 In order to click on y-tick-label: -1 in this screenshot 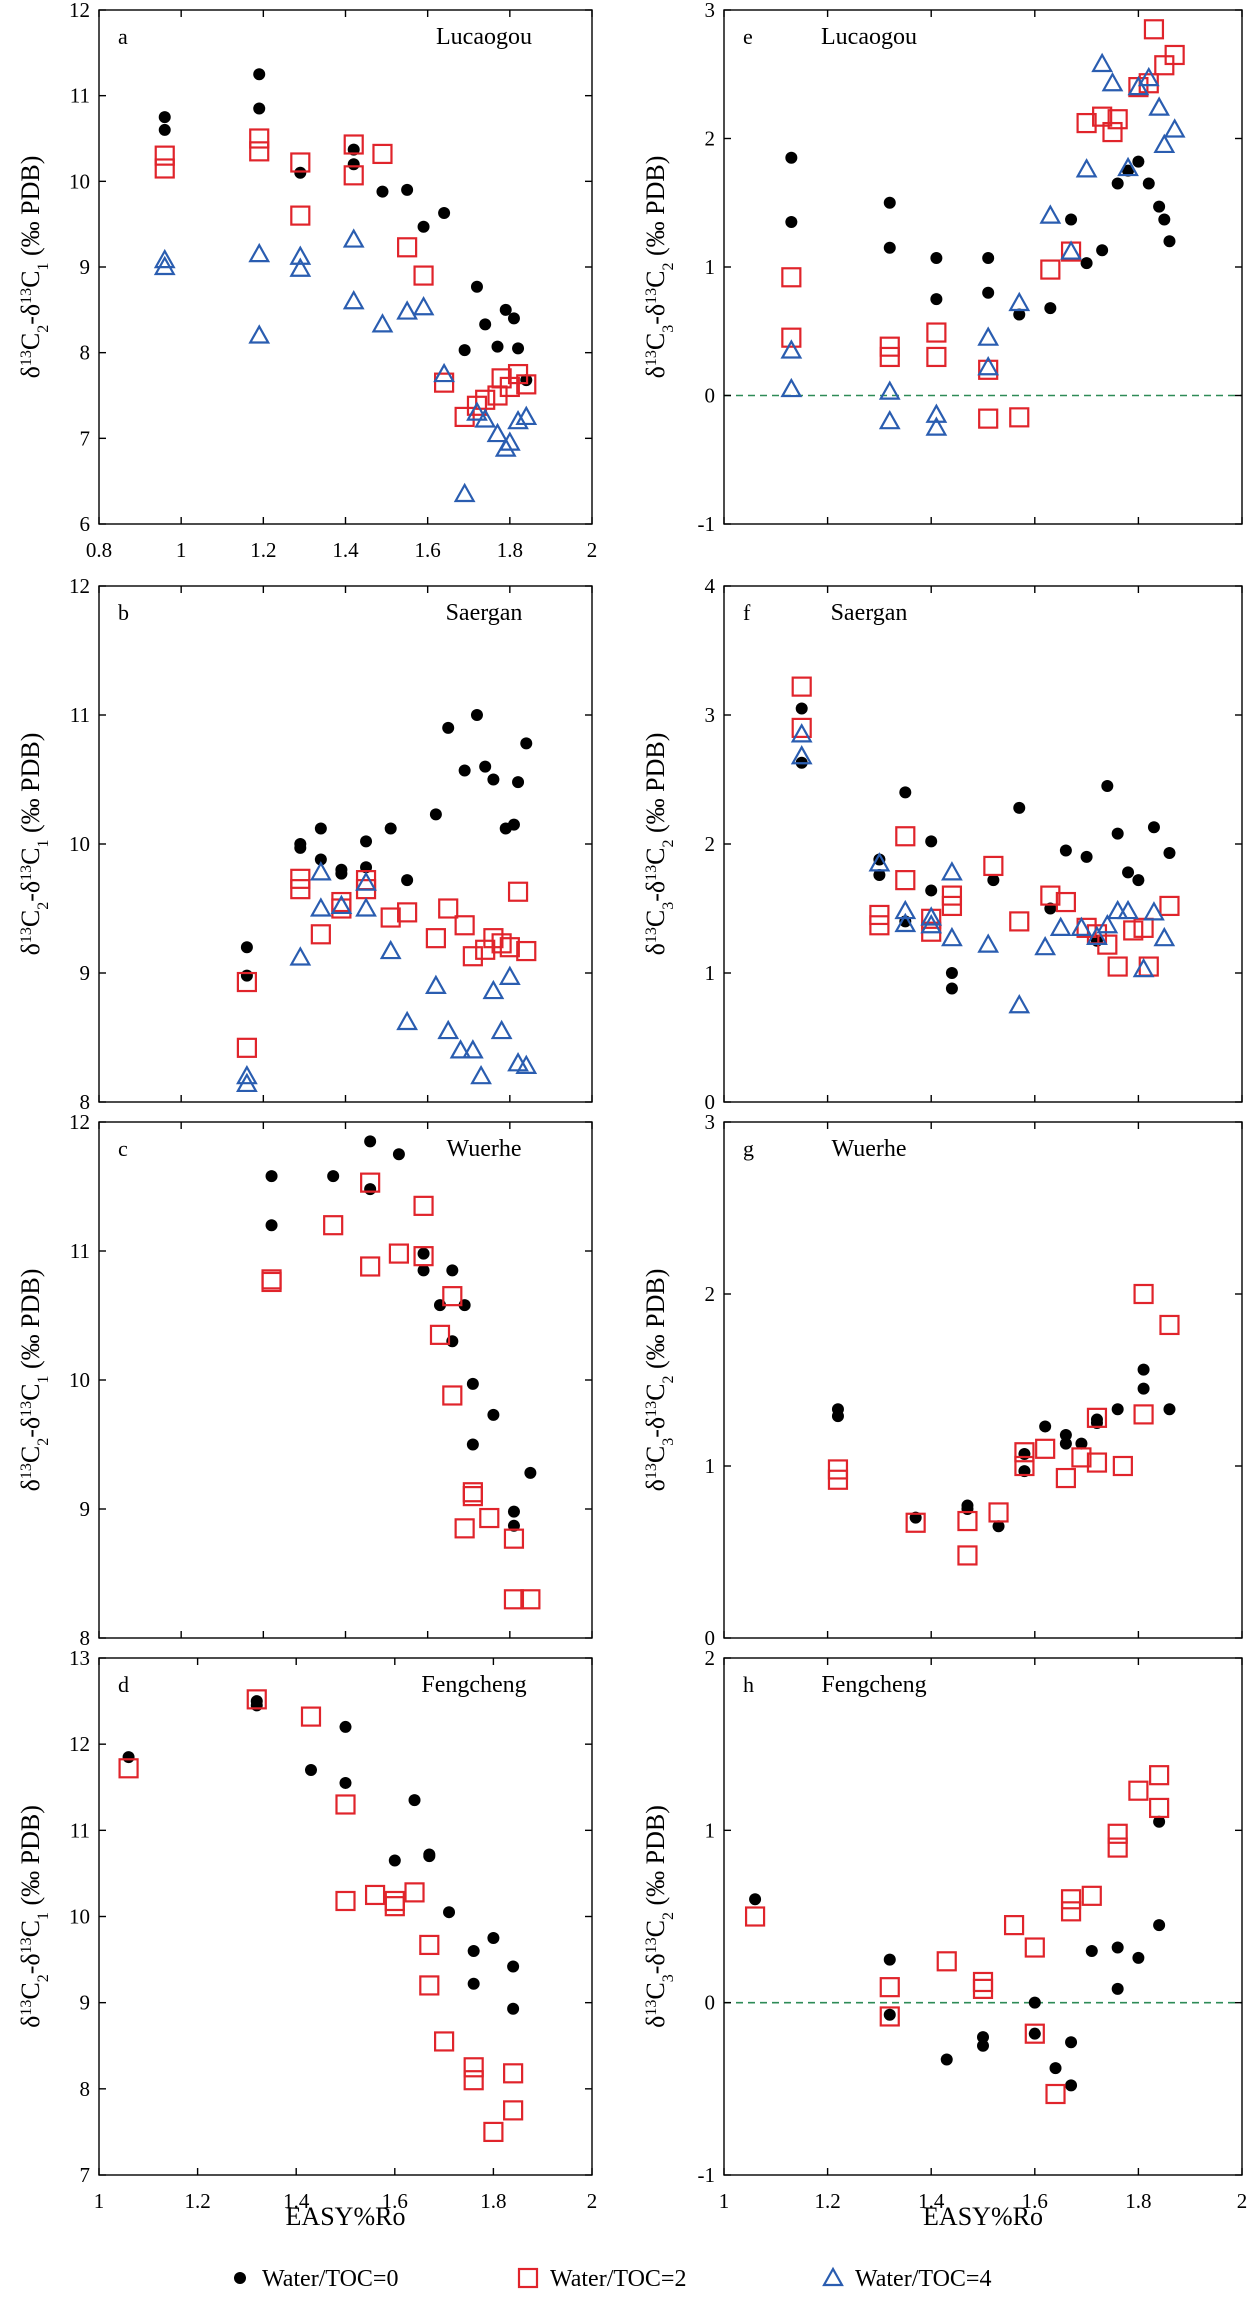, I will do `click(707, 2175)`.